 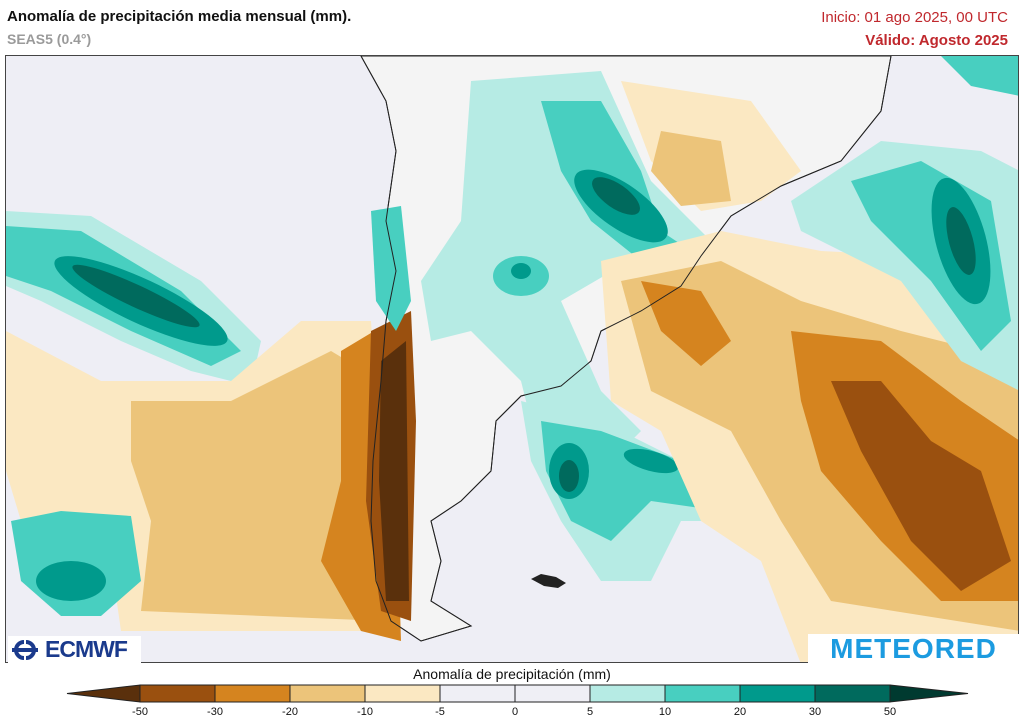 I want to click on colorbar-tick-label: -30, so click(x=215, y=712).